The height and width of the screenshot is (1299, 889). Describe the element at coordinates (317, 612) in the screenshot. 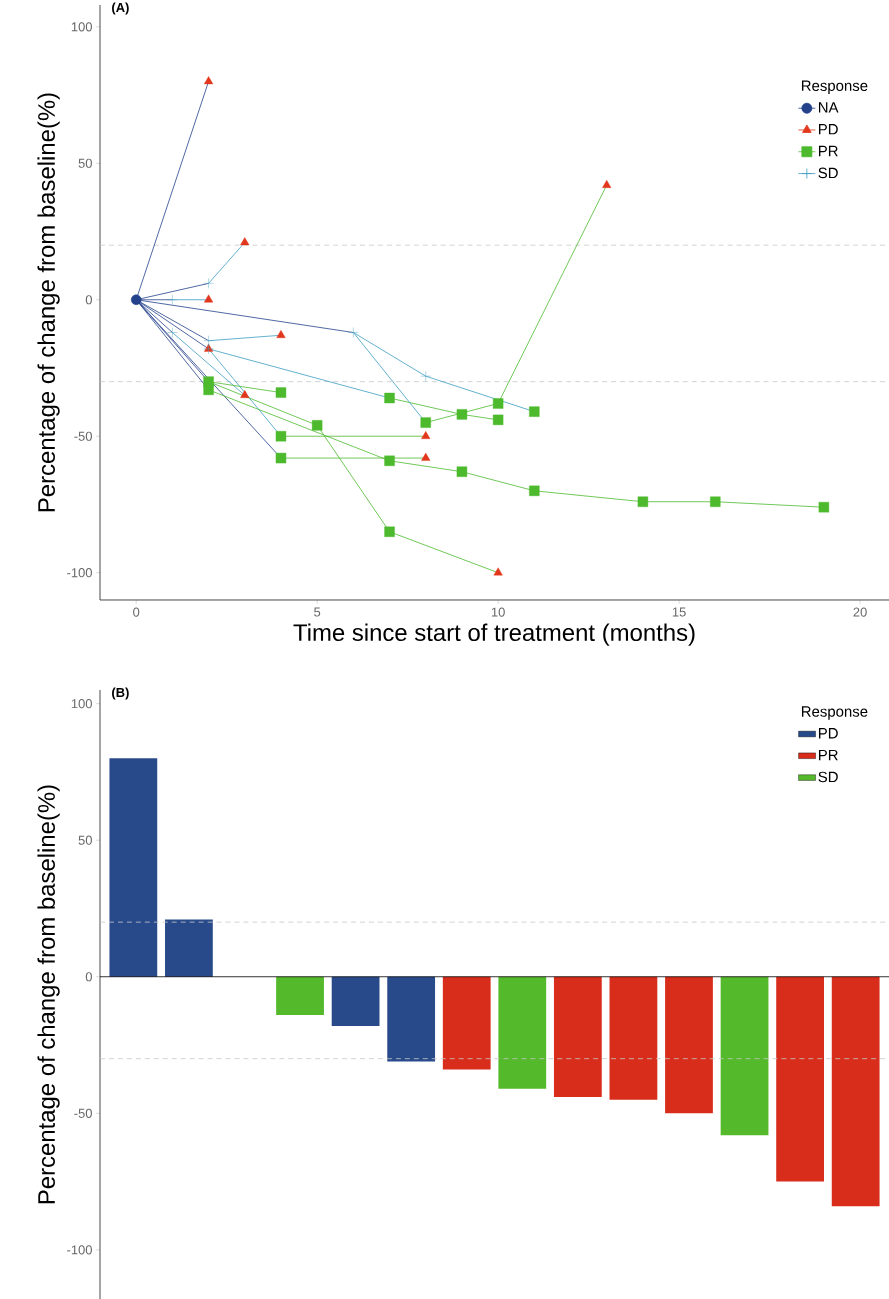

I see `x-tick-label: 5` at that location.